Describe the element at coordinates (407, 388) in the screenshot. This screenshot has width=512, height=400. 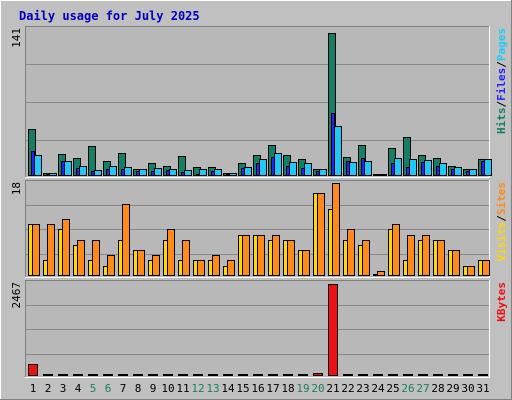
I see `day-label-26: 26` at that location.